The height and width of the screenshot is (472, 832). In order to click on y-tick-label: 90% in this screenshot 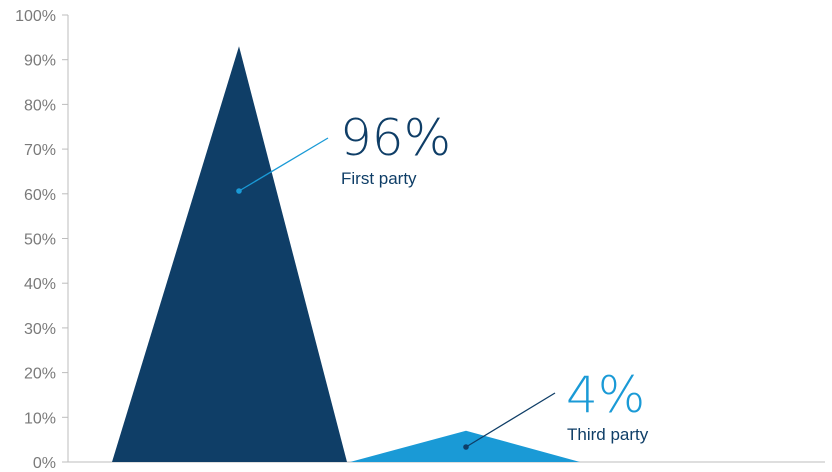, I will do `click(40, 61)`.